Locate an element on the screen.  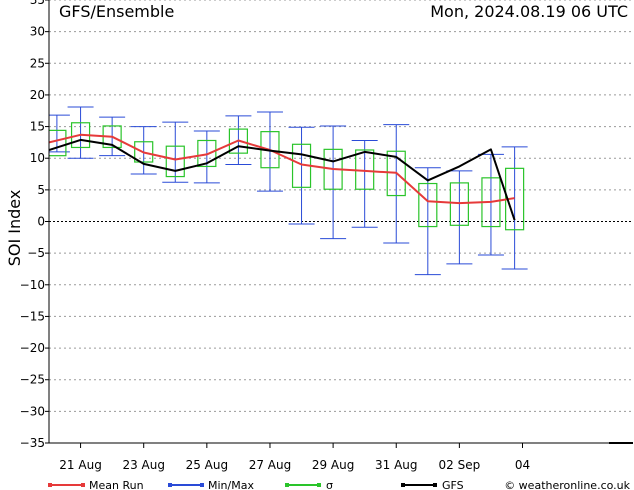
x-tick-label: 31 Aug is located at coordinates (396, 465).